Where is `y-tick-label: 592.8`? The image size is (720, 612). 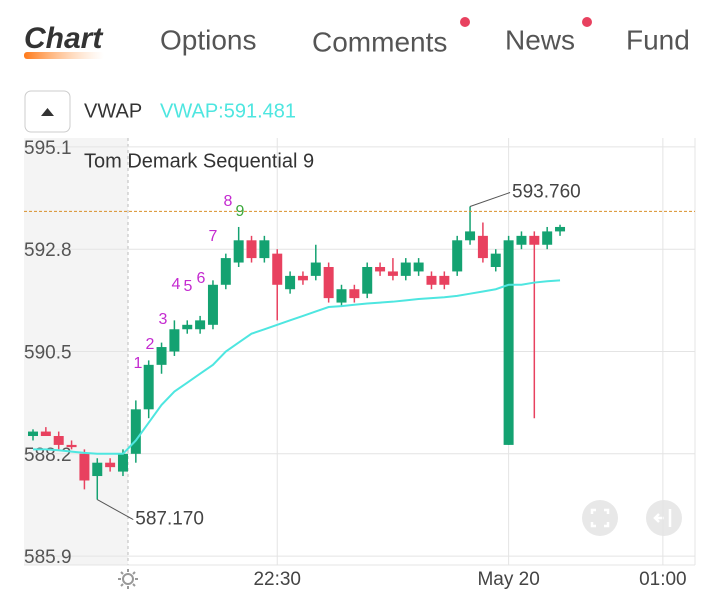 y-tick-label: 592.8 is located at coordinates (48, 250).